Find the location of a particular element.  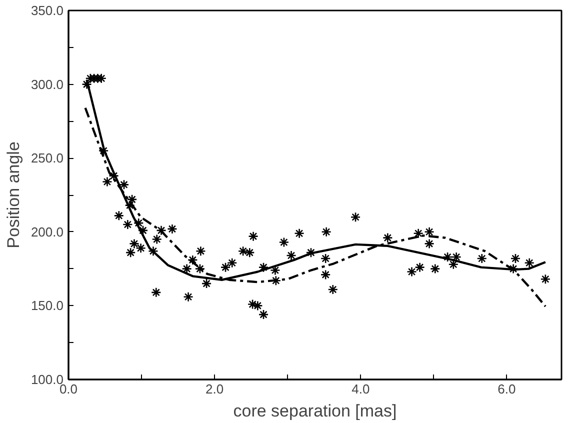

y-tick-label: 350.0 is located at coordinates (47, 10).